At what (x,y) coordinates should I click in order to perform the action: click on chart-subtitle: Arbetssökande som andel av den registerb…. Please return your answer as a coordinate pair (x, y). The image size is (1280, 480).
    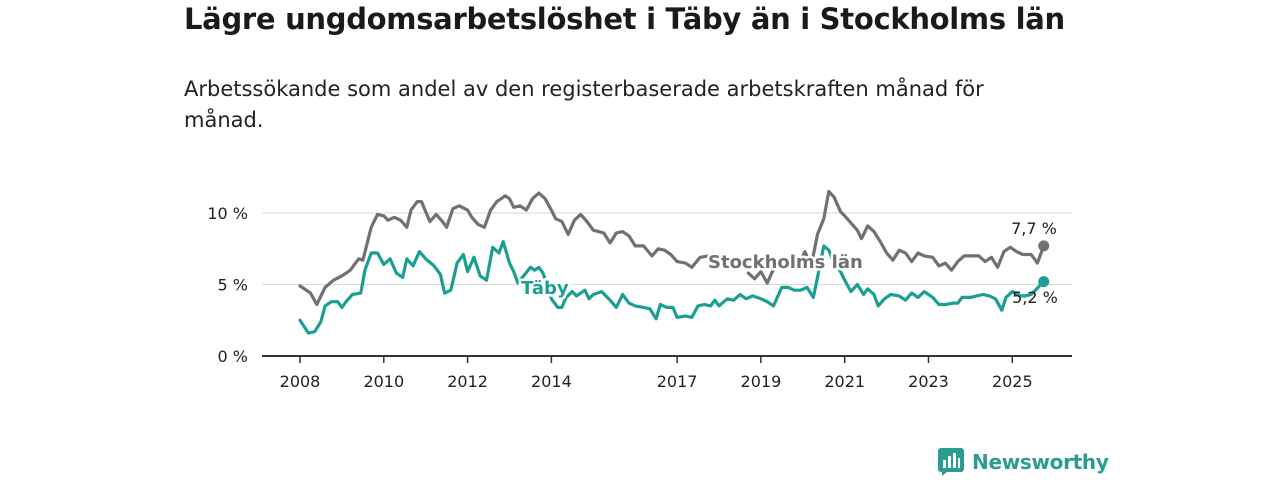
    Looking at the image, I should click on (584, 104).